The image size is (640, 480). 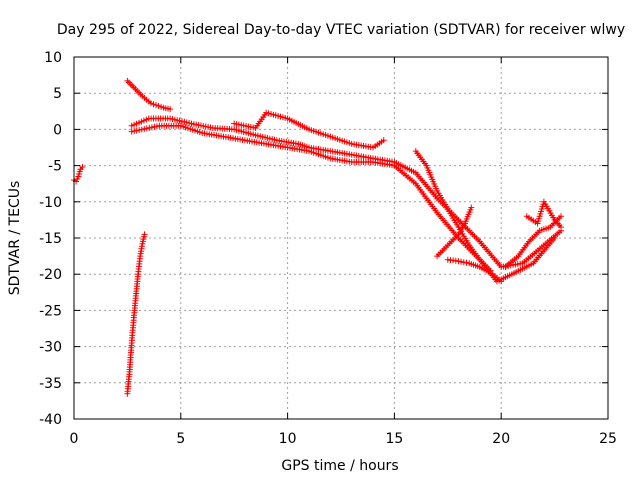 I want to click on y-tick-label: -5, so click(x=55, y=167).